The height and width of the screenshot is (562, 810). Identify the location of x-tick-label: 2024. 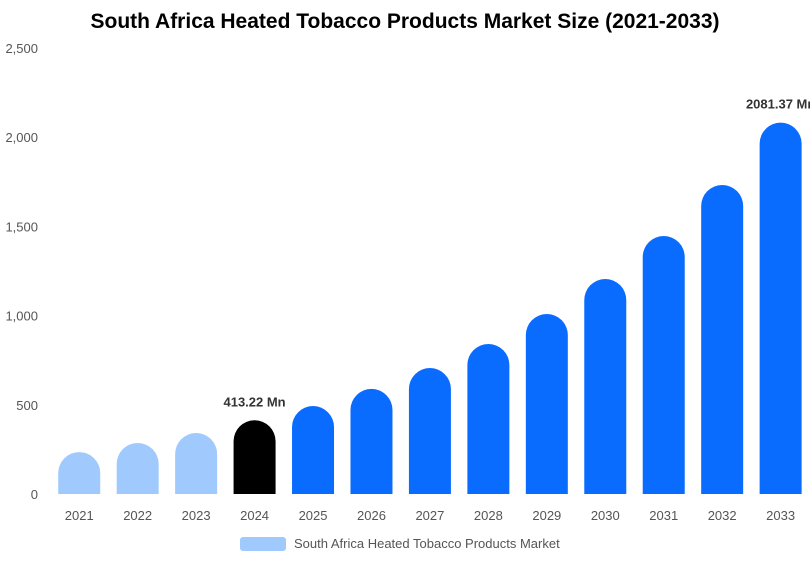
(254, 515).